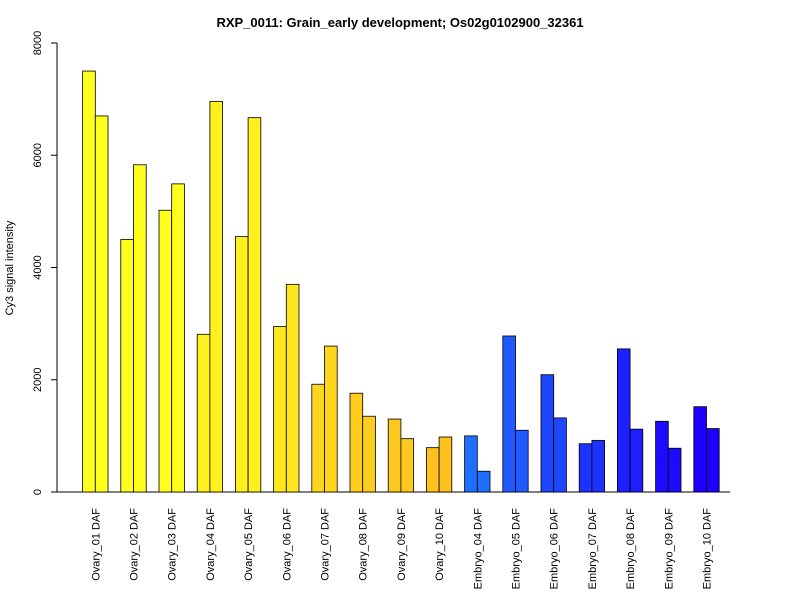 The width and height of the screenshot is (800, 600). I want to click on x-tick-label: Embryo_05 DAF, so click(517, 549).